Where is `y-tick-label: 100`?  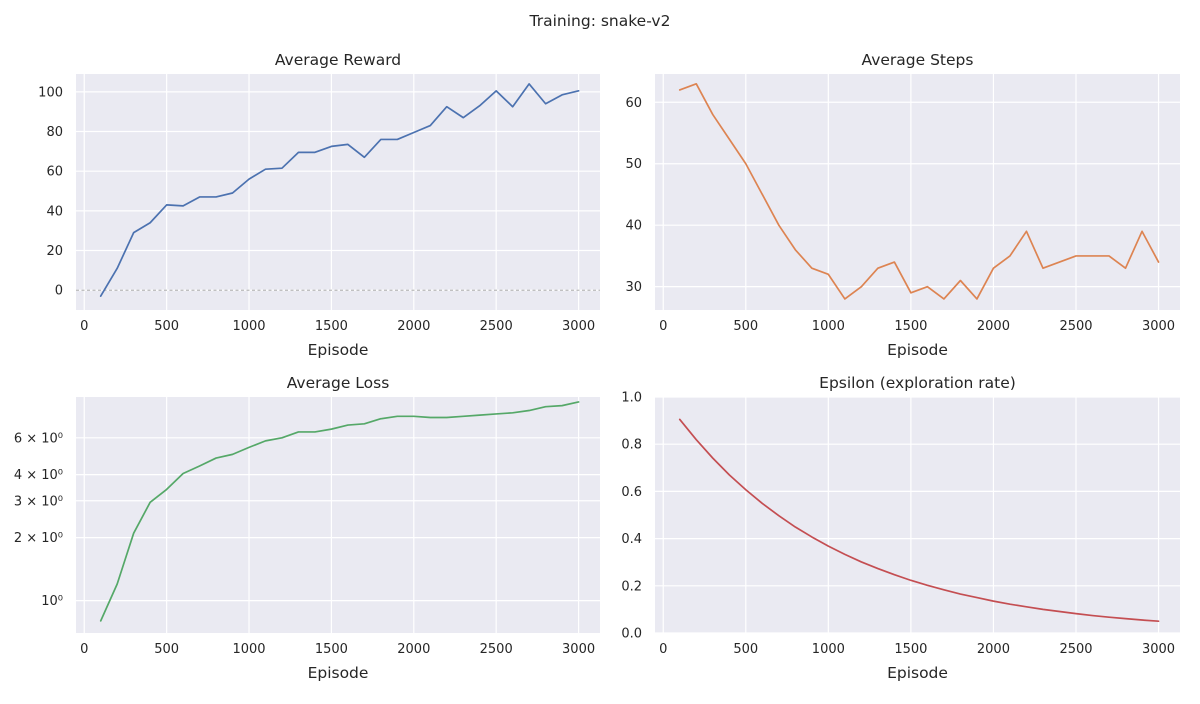 y-tick-label: 100 is located at coordinates (50, 92).